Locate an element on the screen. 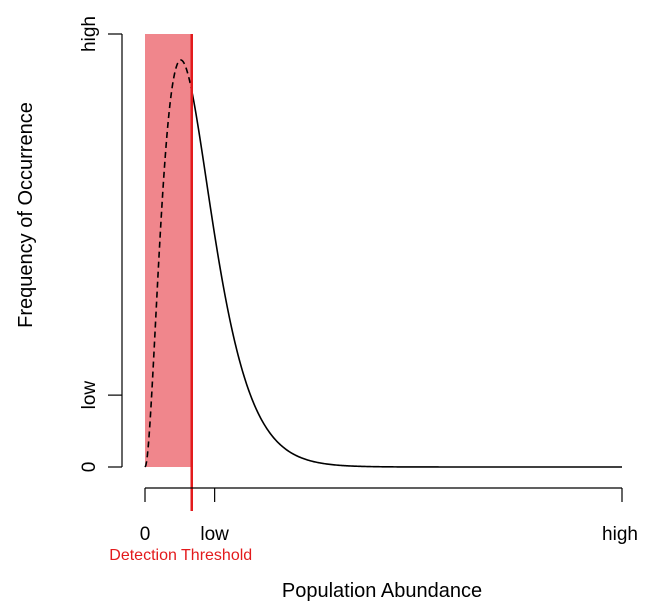  detection-threshold-label: Detection Threshold is located at coordinates (180, 555).